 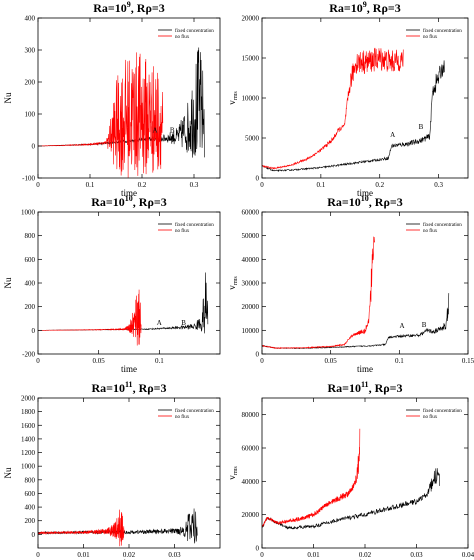 I want to click on y-tick-label: 300, so click(x=30, y=51).